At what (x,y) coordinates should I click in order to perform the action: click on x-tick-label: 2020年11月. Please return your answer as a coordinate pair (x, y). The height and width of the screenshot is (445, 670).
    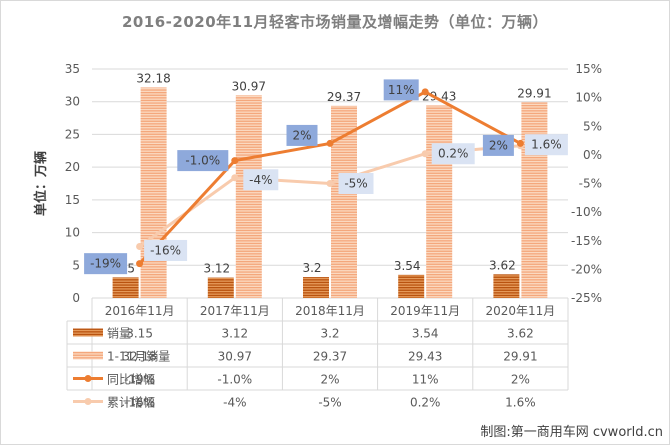
    Looking at the image, I should click on (520, 311).